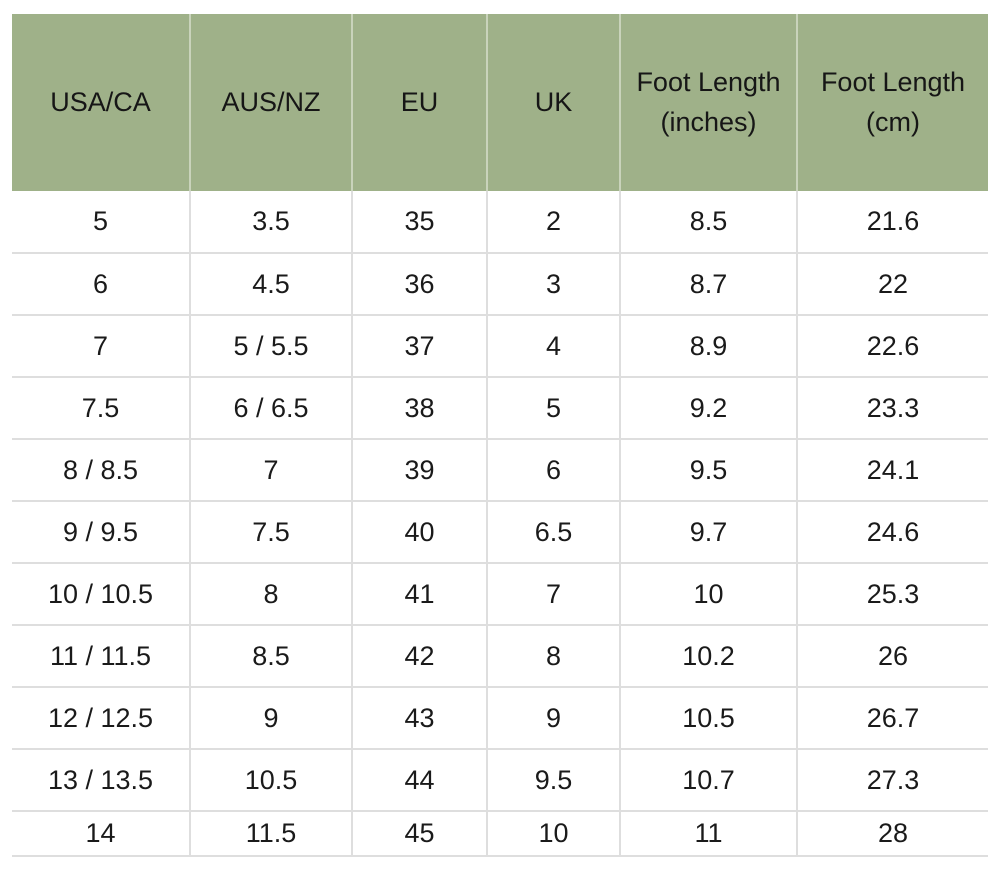 The height and width of the screenshot is (879, 1000). Describe the element at coordinates (419, 656) in the screenshot. I see `table-cell: 42` at that location.